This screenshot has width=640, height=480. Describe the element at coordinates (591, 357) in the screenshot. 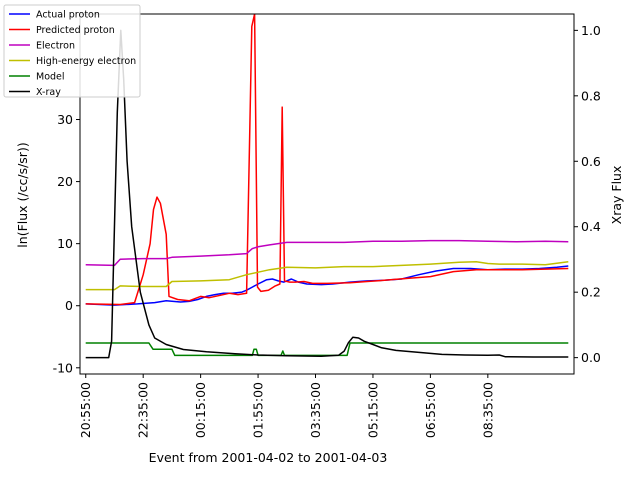

I see `y-right-tick-label-0: 0.0` at that location.